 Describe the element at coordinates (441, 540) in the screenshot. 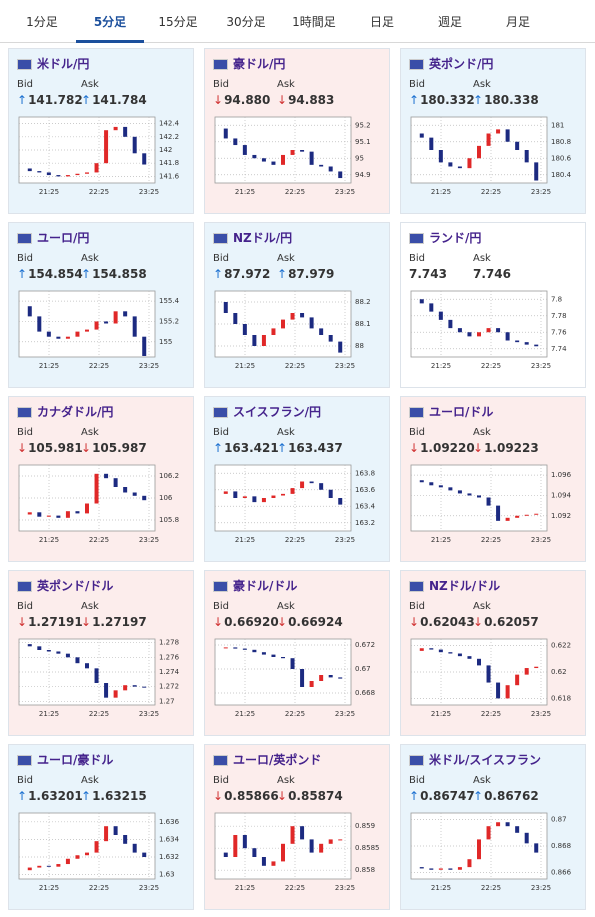

I see `x-tick-label: 21:25` at that location.